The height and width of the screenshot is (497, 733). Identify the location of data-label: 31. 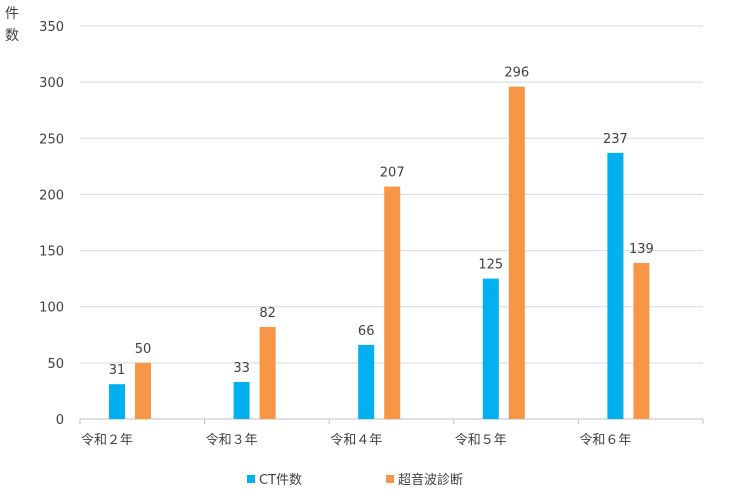
(117, 370).